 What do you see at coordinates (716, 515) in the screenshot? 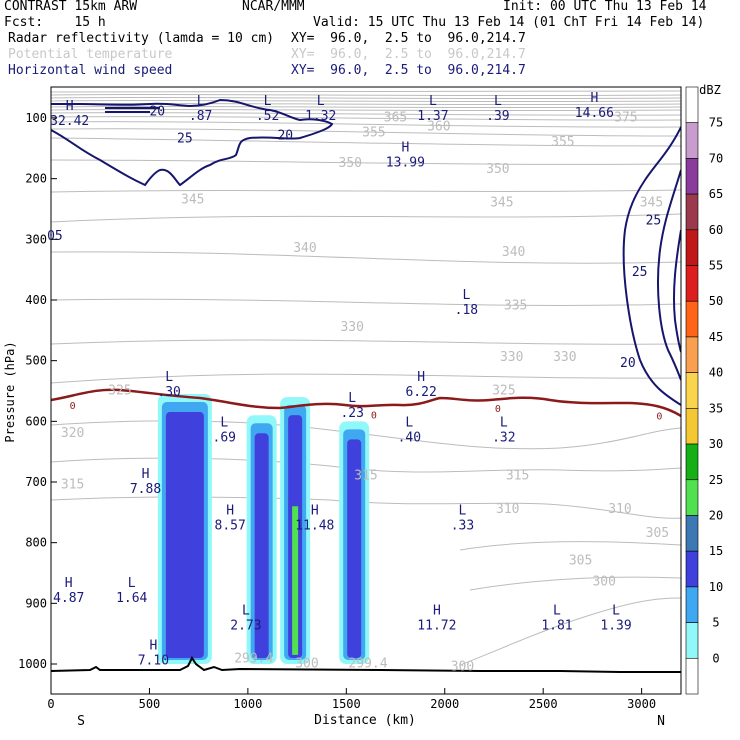
I see `colorbar-label: 20` at bounding box center [716, 515].